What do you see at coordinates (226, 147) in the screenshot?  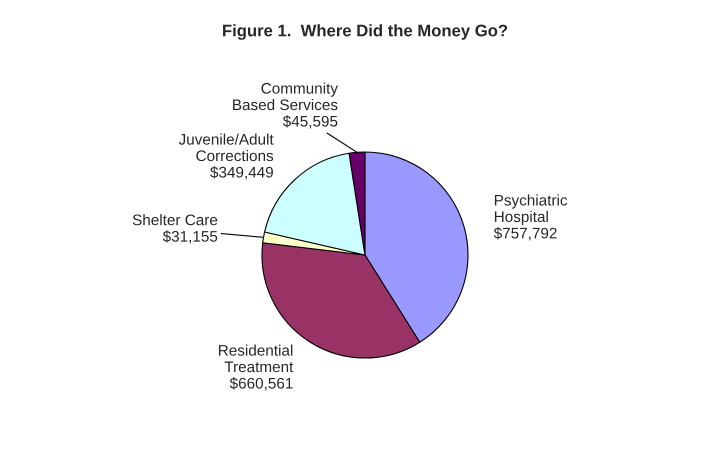 I see `slice-label: Juvenile/Adult Corrections` at bounding box center [226, 147].